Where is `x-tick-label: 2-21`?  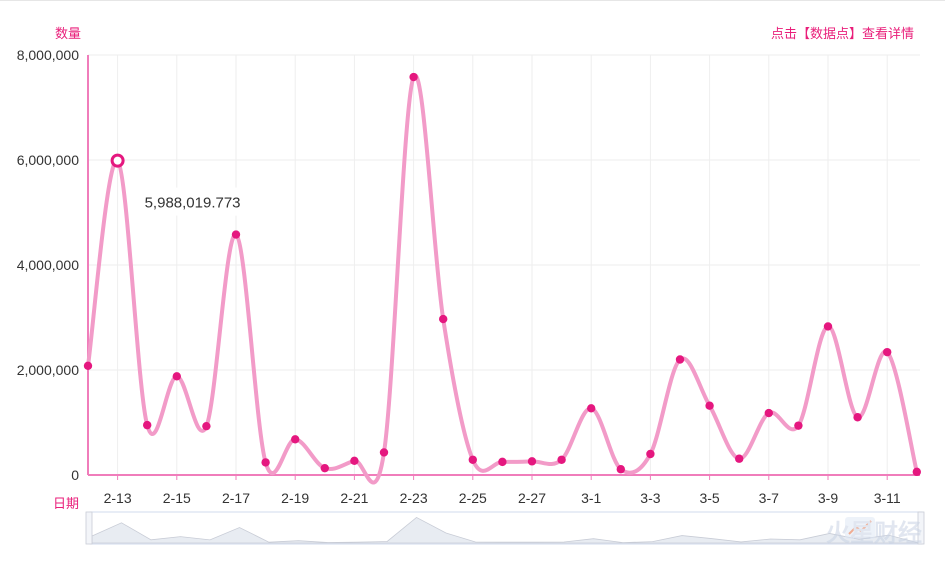
x-tick-label: 2-21 is located at coordinates (354, 498).